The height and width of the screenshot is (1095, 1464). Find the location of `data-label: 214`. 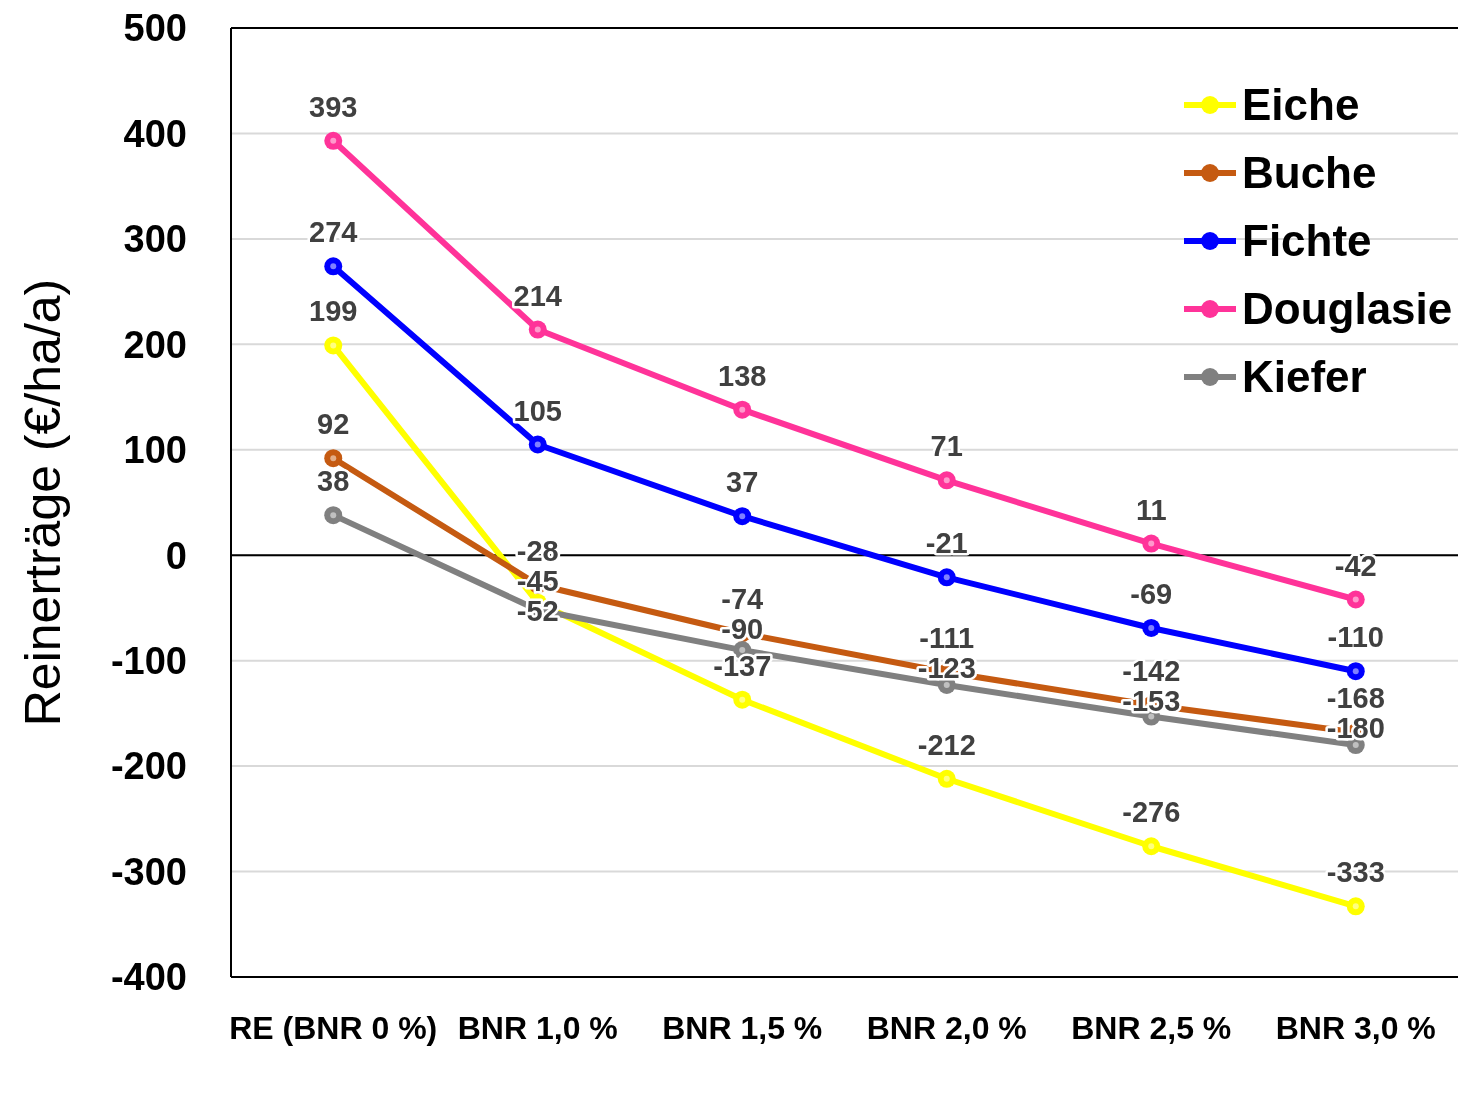

data-label: 214 is located at coordinates (537, 295).